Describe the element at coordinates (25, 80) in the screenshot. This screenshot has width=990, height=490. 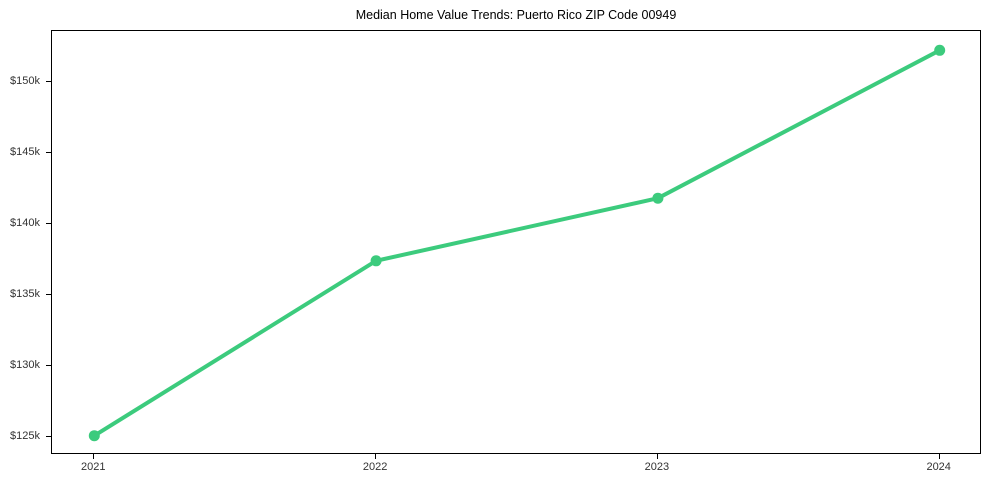
I see `y-tick-label: $150k` at that location.